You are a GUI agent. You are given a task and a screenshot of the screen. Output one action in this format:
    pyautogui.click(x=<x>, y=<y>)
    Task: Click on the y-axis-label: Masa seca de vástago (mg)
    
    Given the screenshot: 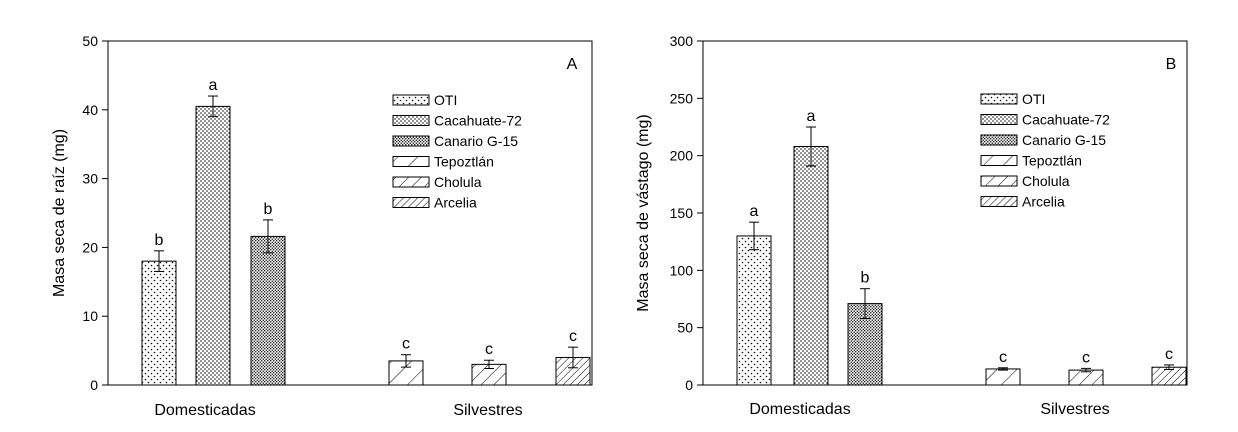 What is the action you would take?
    pyautogui.click(x=643, y=212)
    